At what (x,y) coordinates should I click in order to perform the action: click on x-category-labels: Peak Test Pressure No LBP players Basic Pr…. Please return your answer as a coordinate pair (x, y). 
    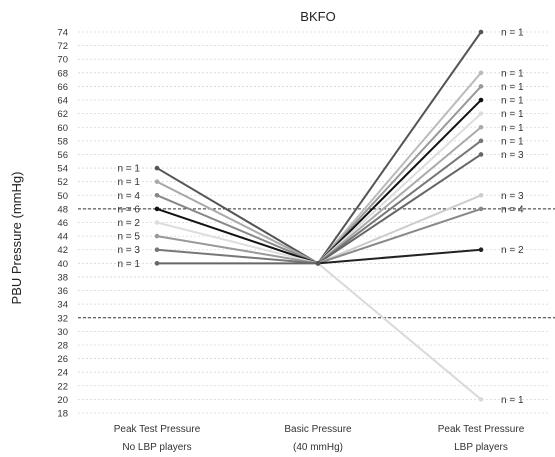
    Looking at the image, I should click on (319, 438).